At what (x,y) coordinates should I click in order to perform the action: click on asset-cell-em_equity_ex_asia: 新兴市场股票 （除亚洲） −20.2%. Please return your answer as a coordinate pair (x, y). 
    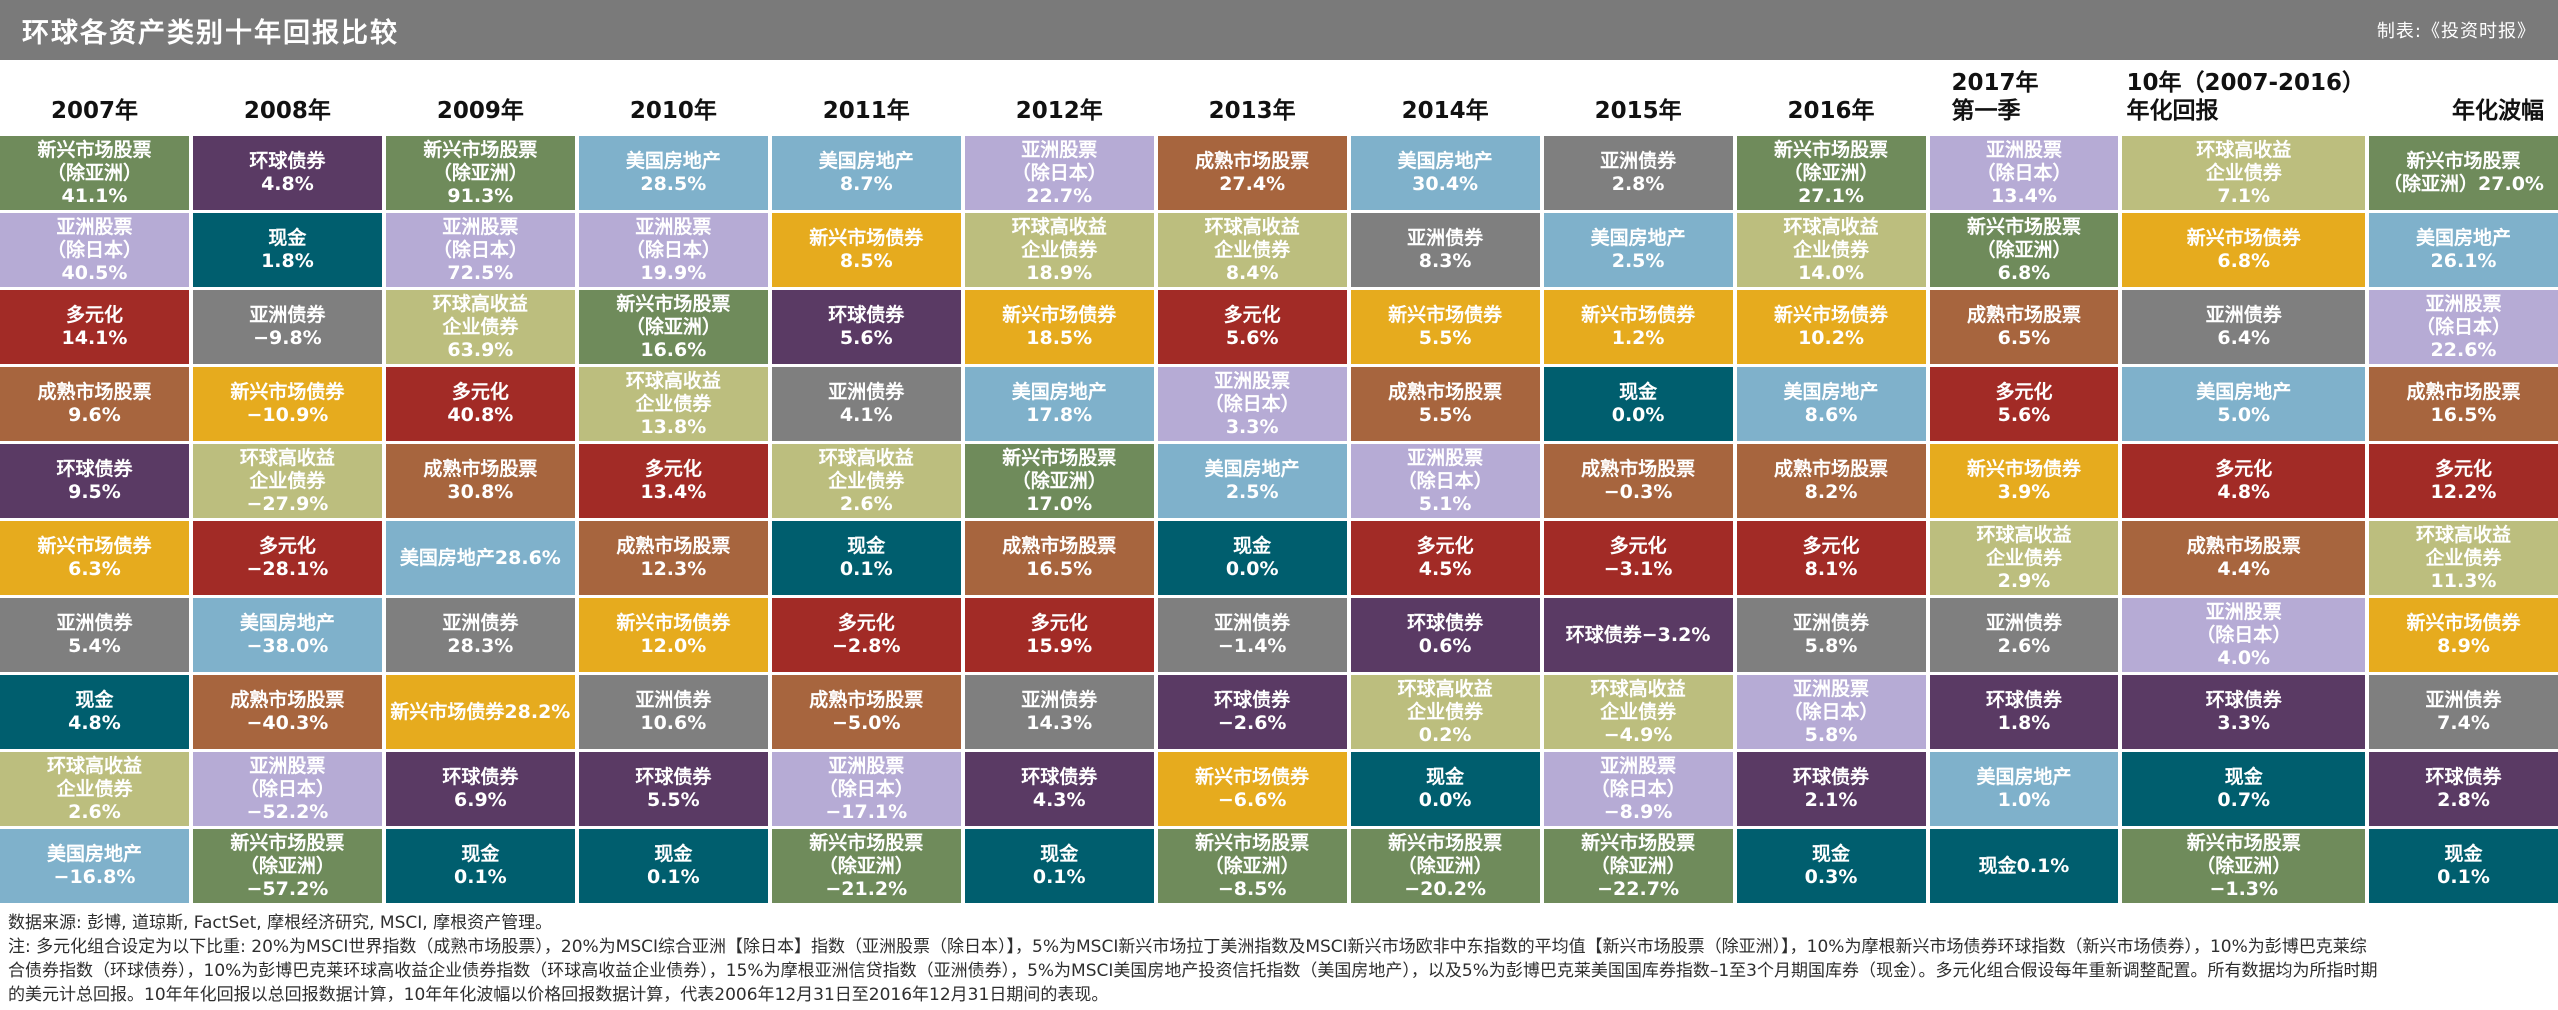
    Looking at the image, I should click on (1445, 866).